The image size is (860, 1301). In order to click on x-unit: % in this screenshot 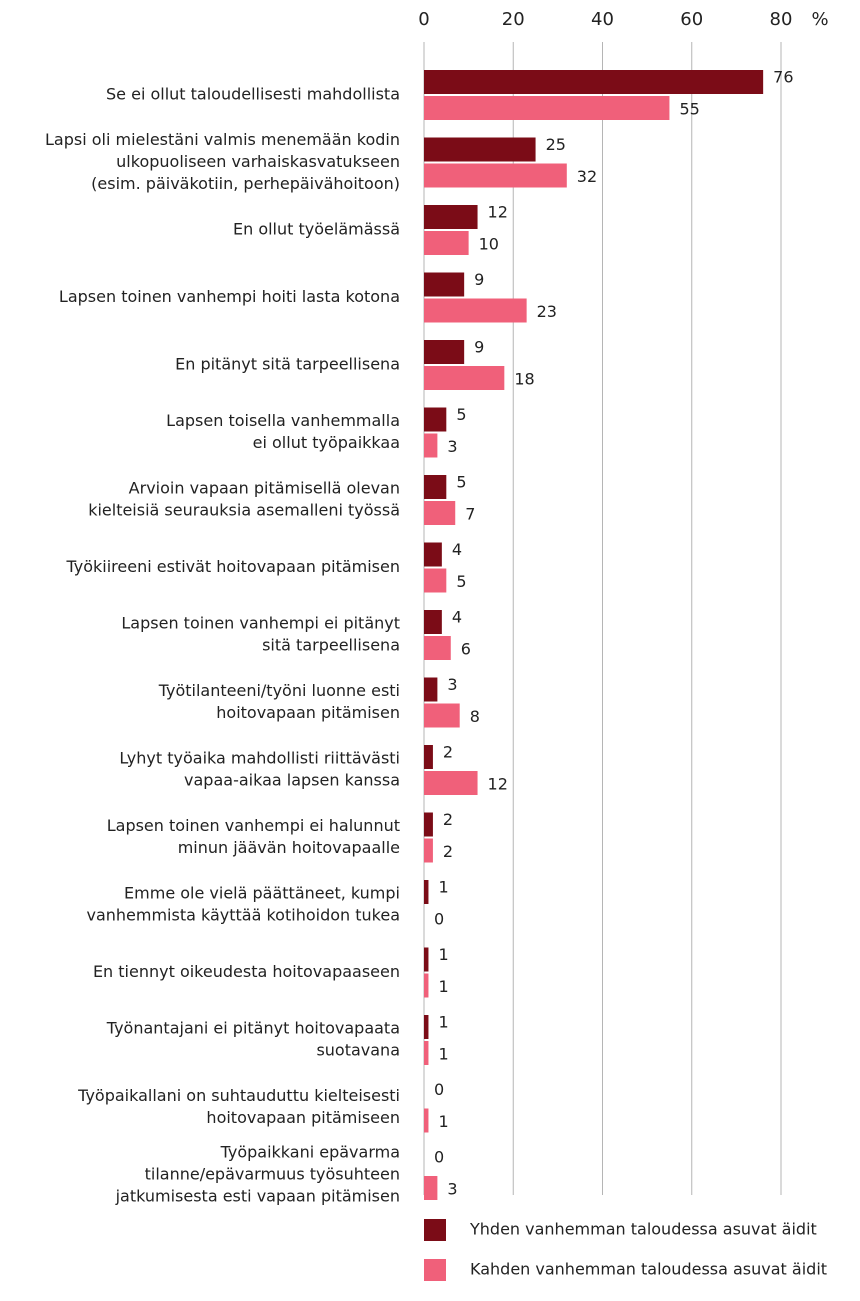, I will do `click(819, 19)`.